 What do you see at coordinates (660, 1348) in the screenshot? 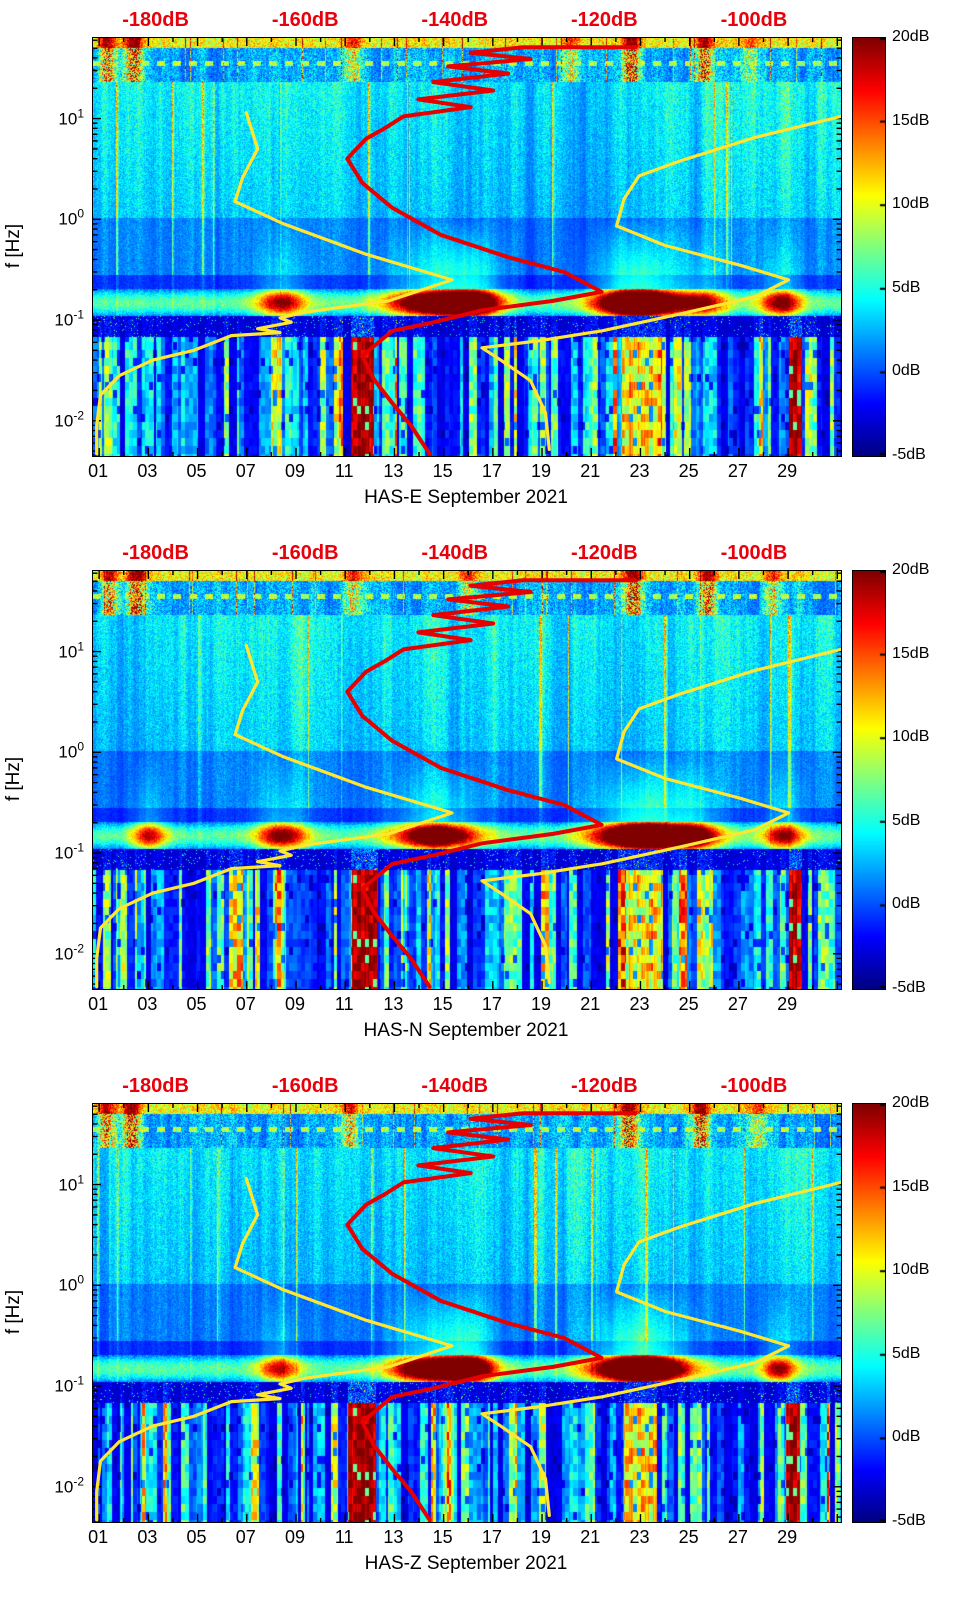
I see `high-noise-model-curve` at bounding box center [660, 1348].